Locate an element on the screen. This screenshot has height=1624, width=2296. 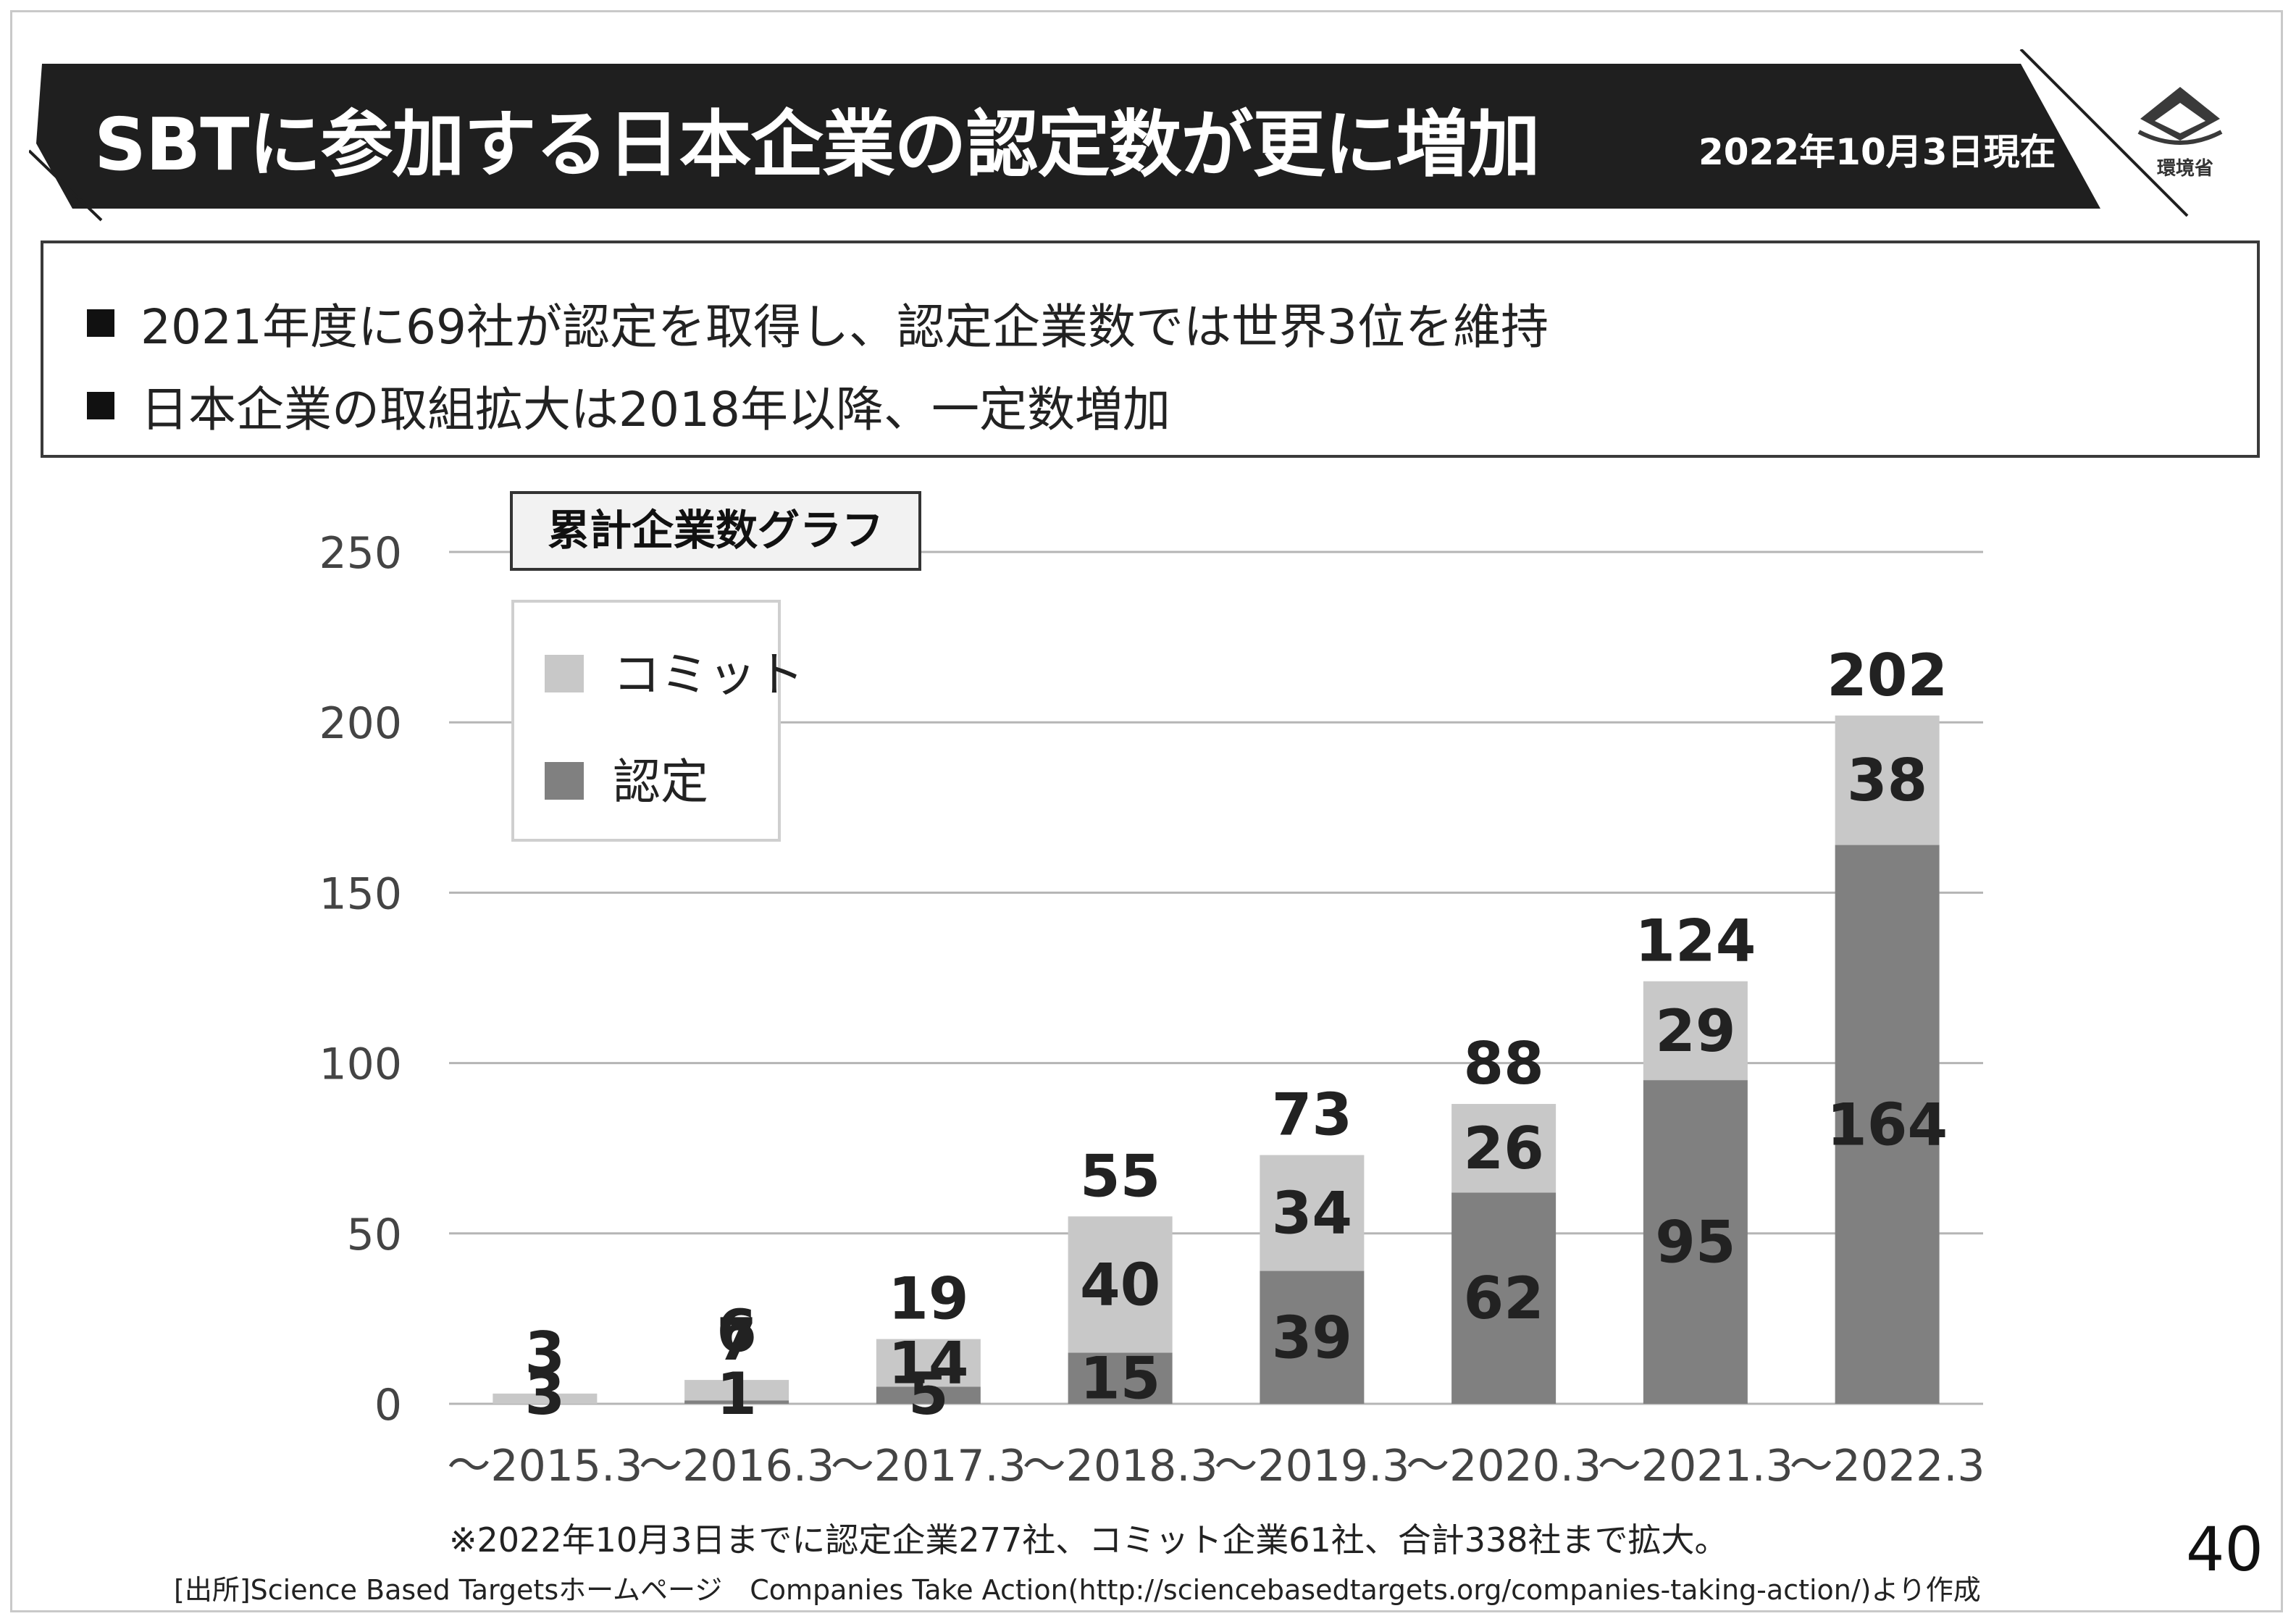
total-label: 202 is located at coordinates (1887, 675).